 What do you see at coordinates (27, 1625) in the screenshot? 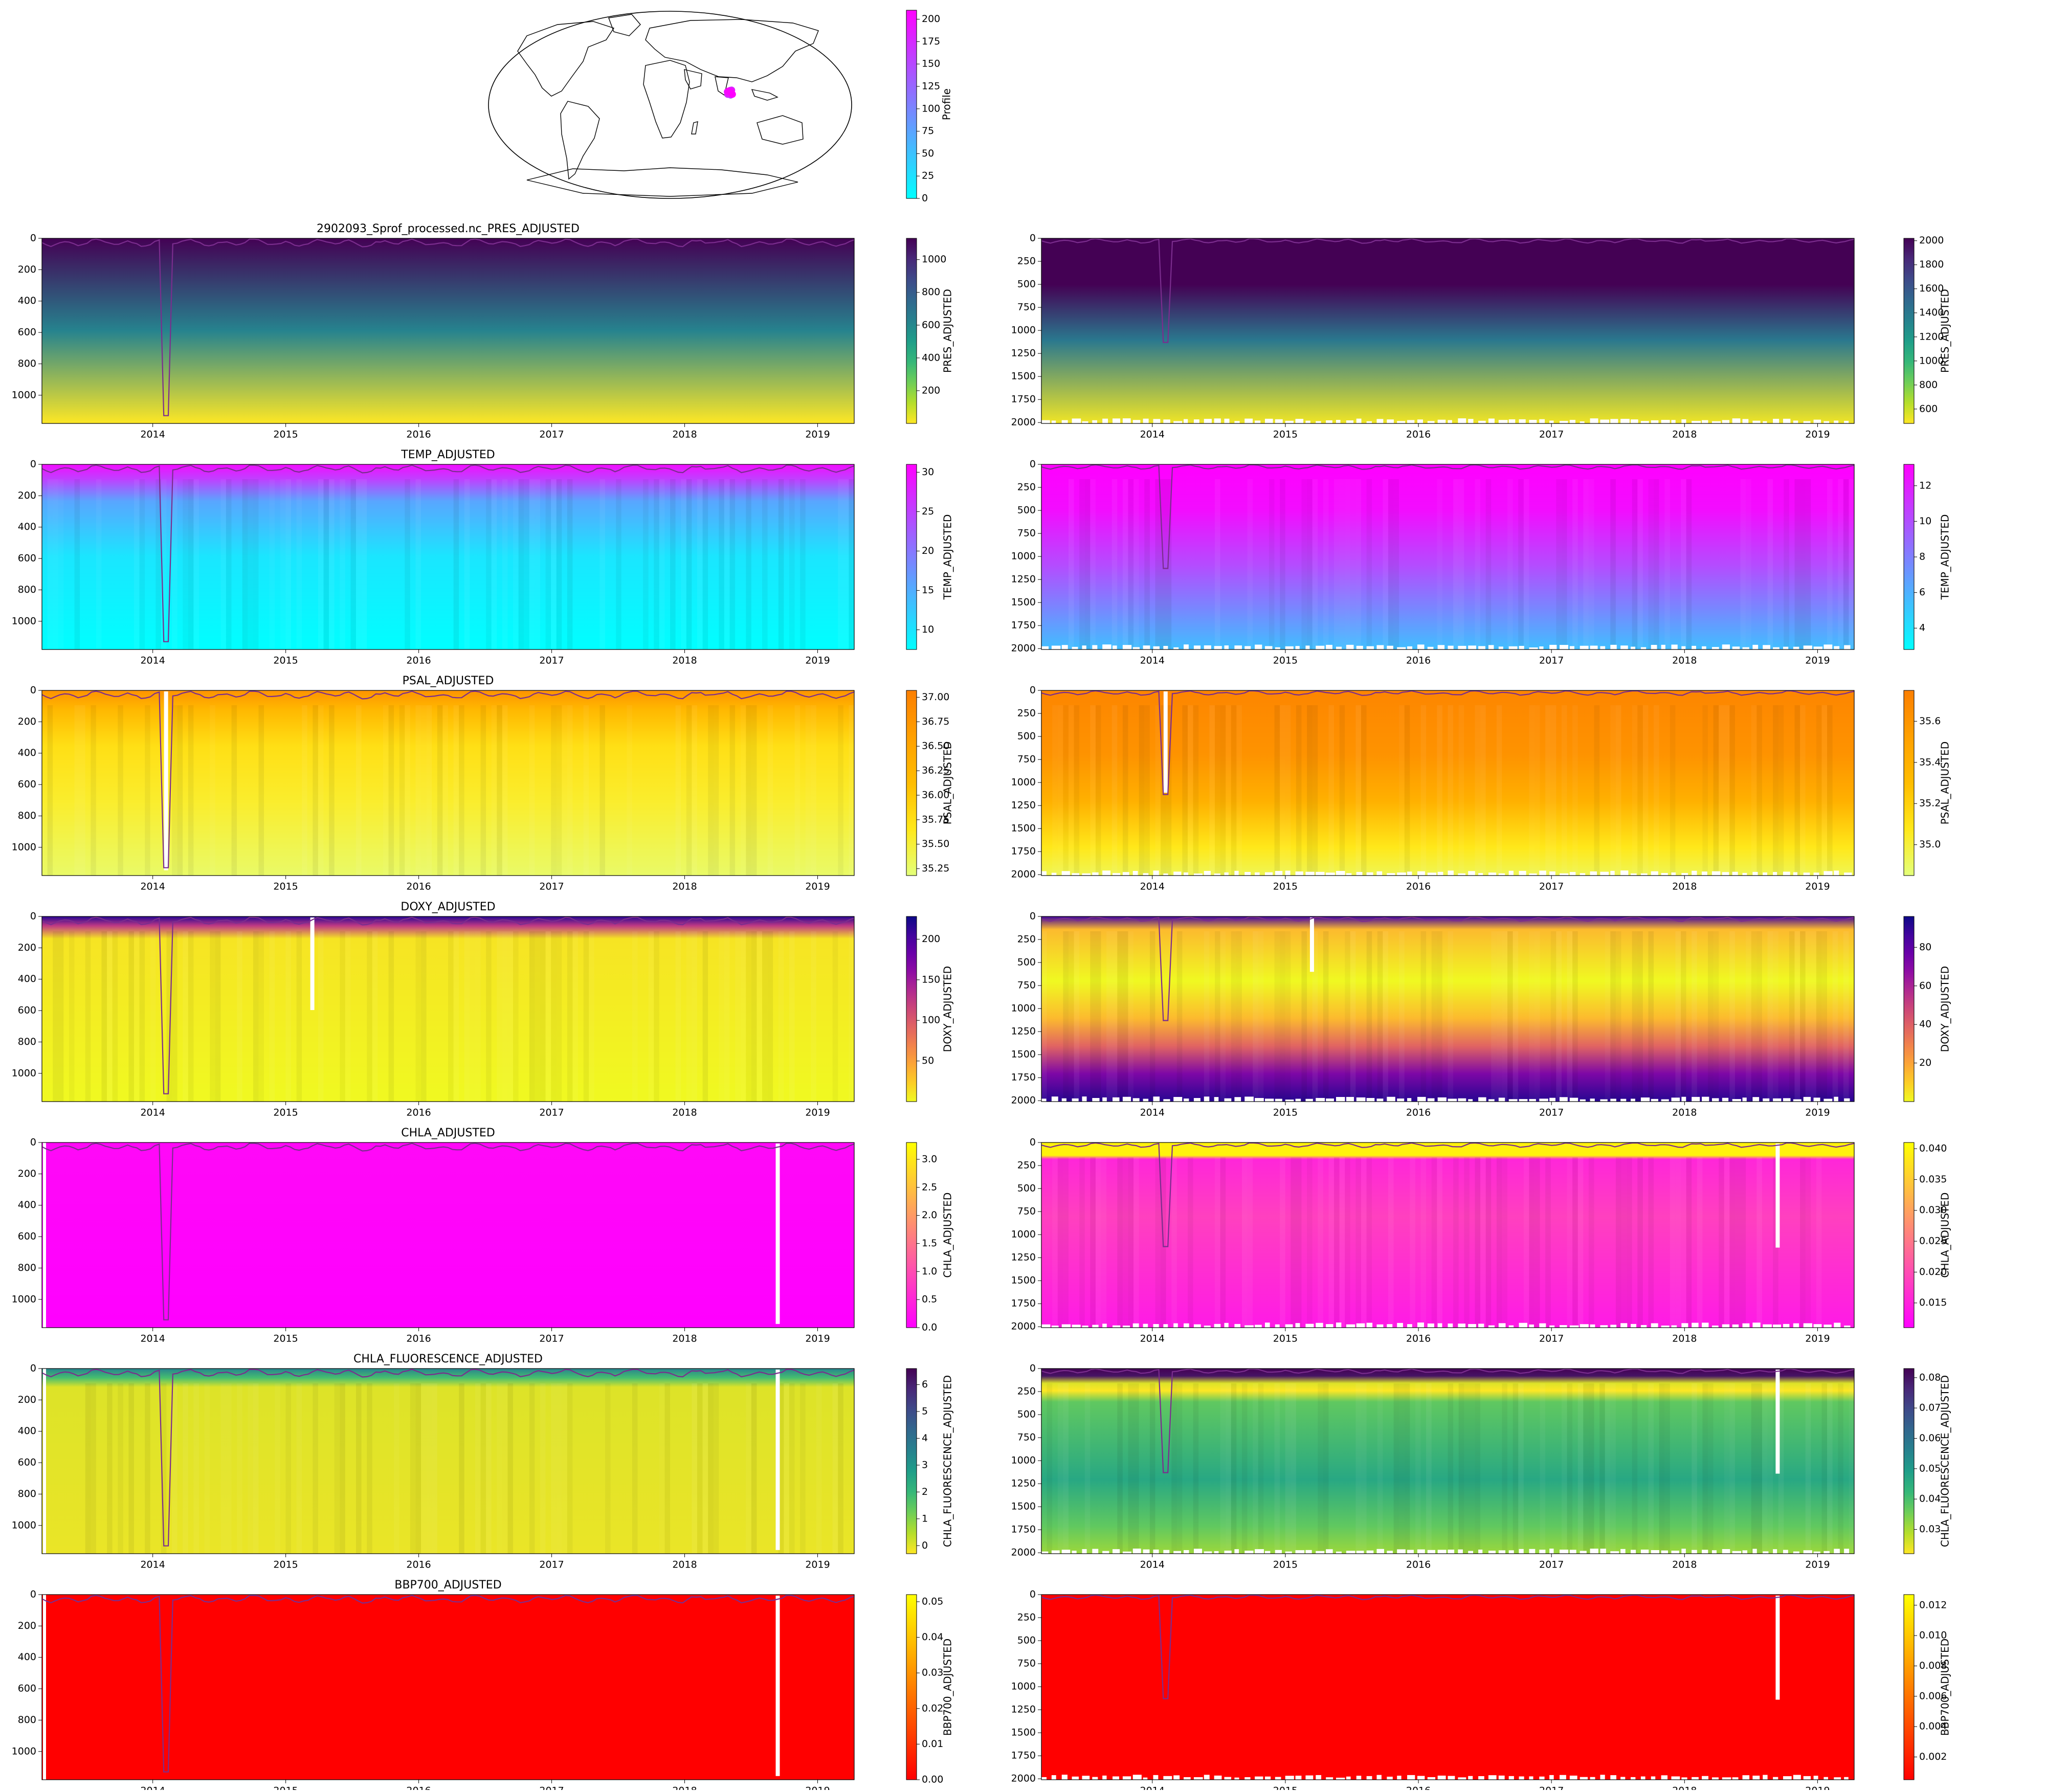
I see `y-tick-label: 200` at bounding box center [27, 1625].